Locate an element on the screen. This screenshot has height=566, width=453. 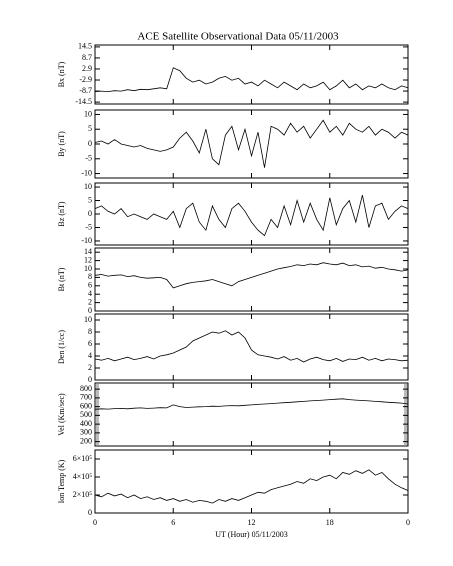
y-tick-label: 2.9 is located at coordinates (87, 68).